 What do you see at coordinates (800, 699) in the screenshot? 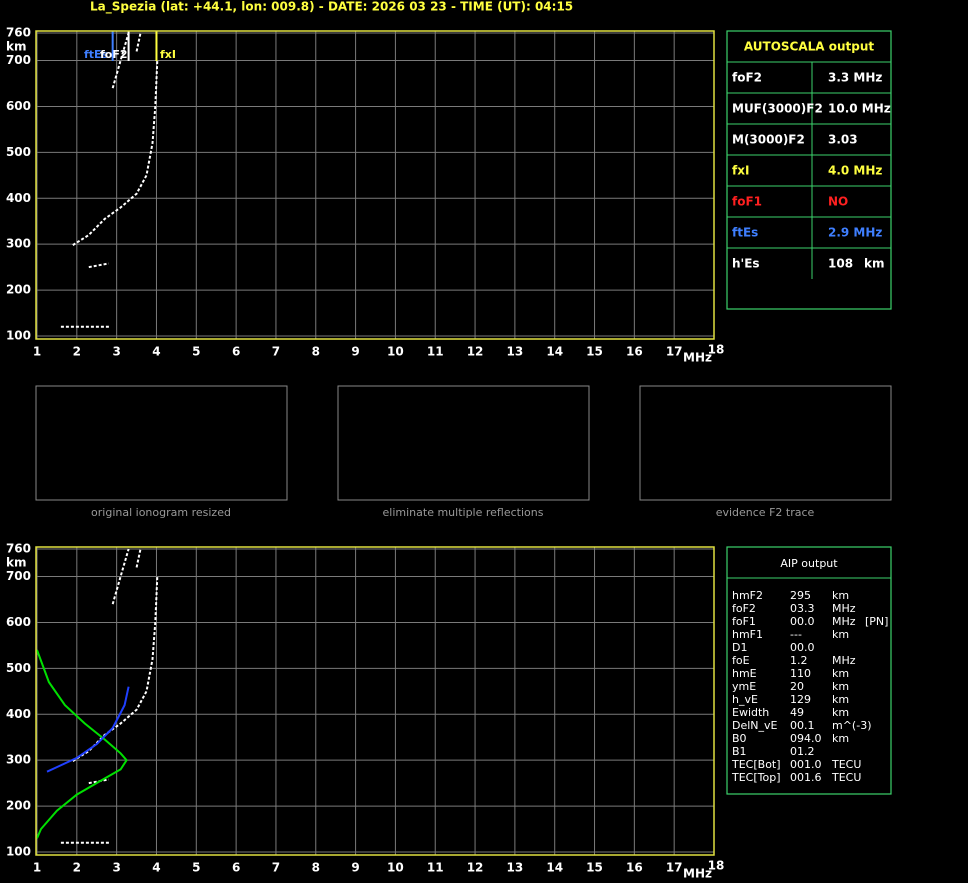
I see `aip-cell: 129` at bounding box center [800, 699].